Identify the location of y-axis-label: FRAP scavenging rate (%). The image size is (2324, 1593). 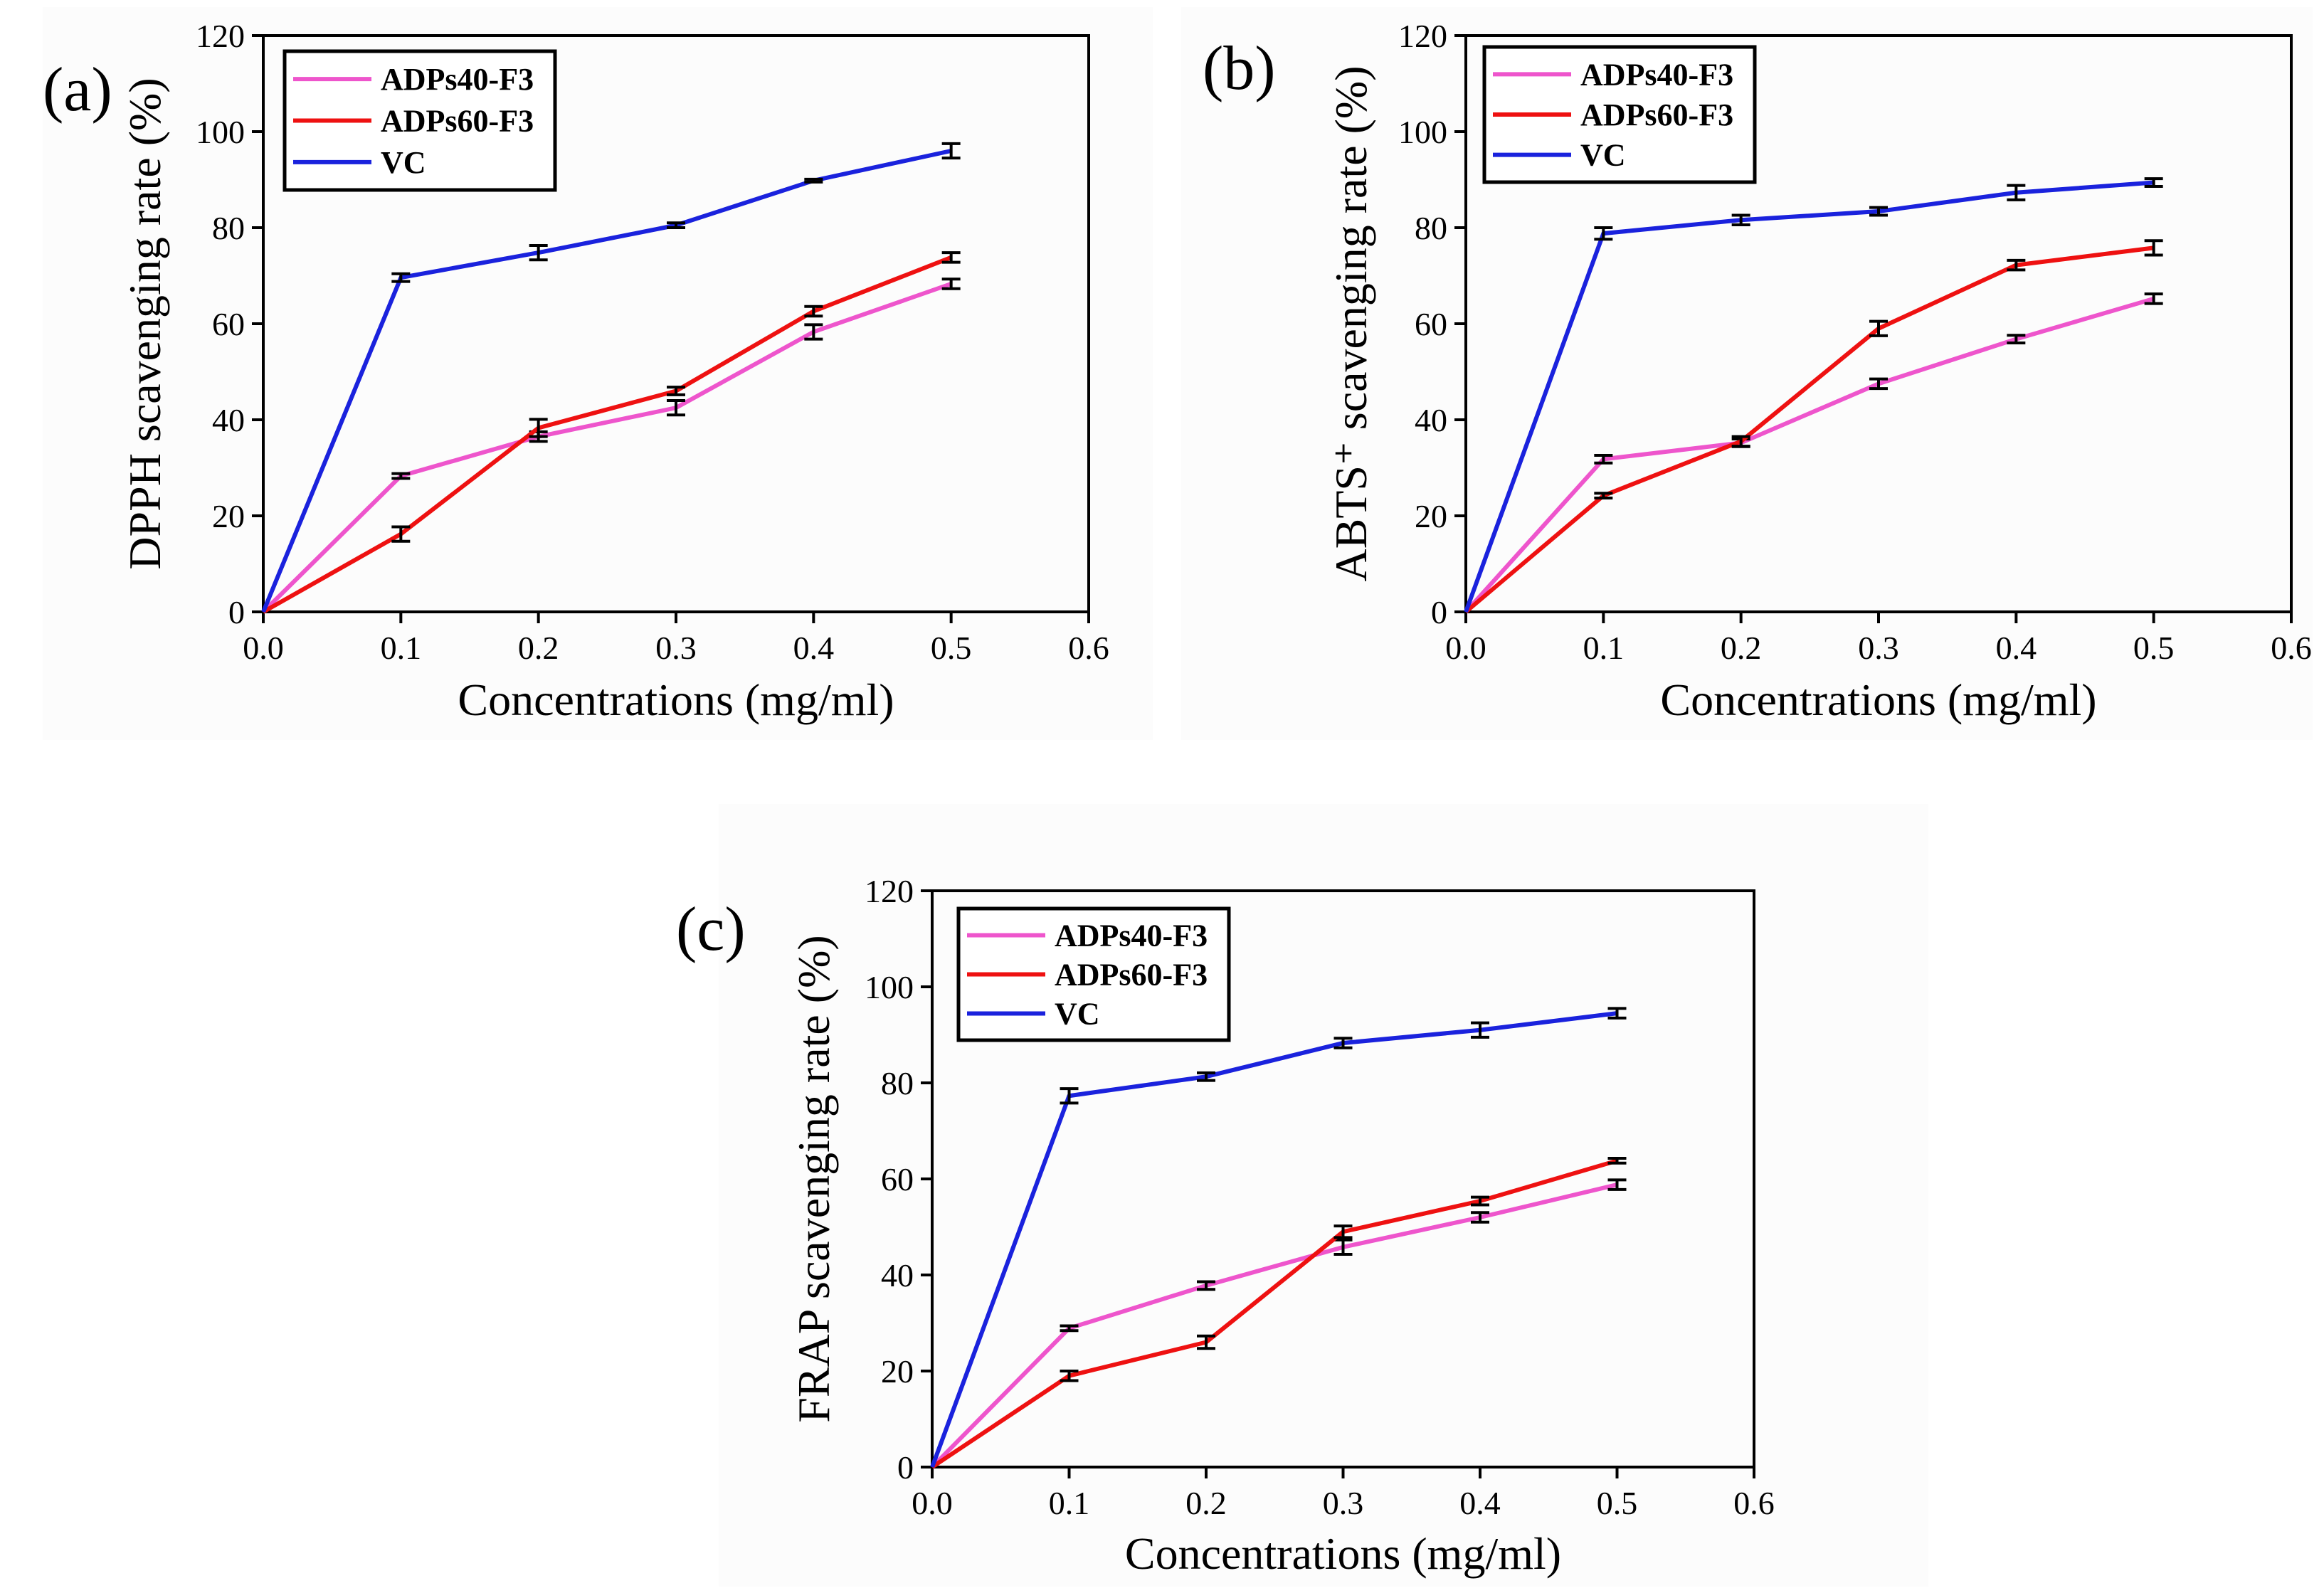
(813, 1178).